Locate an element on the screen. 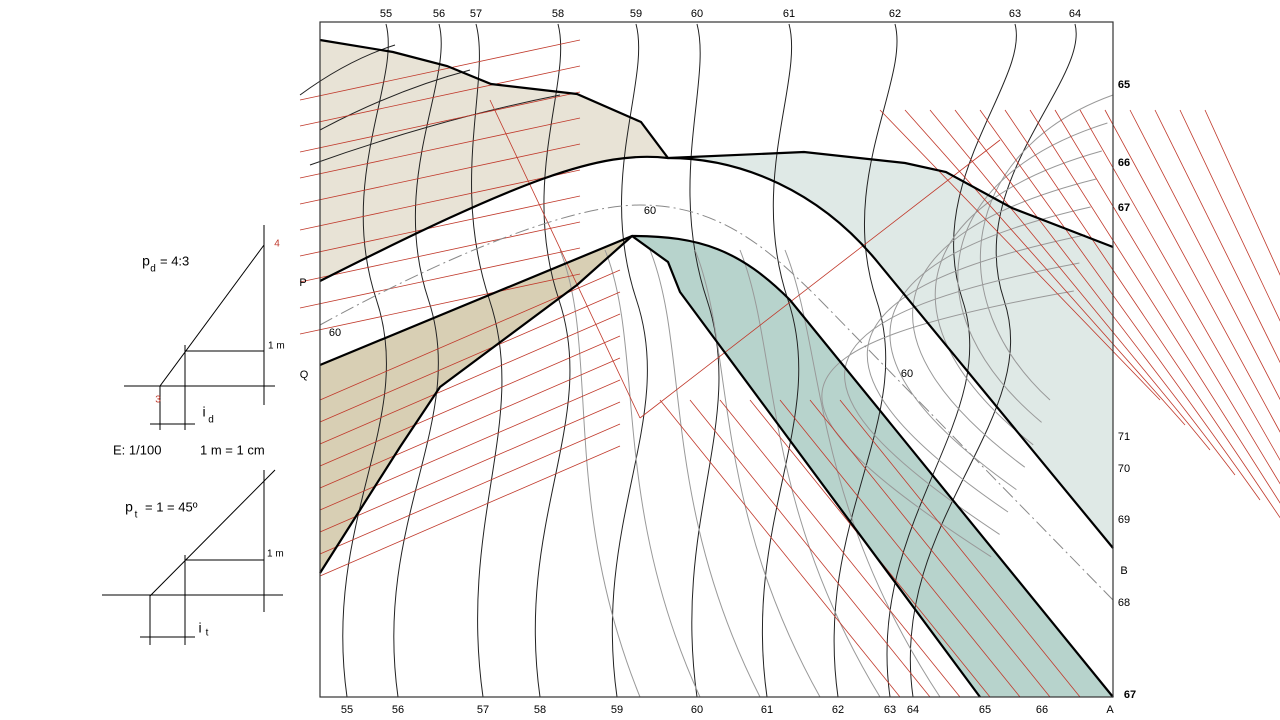  right-label: 66 is located at coordinates (1124, 163).